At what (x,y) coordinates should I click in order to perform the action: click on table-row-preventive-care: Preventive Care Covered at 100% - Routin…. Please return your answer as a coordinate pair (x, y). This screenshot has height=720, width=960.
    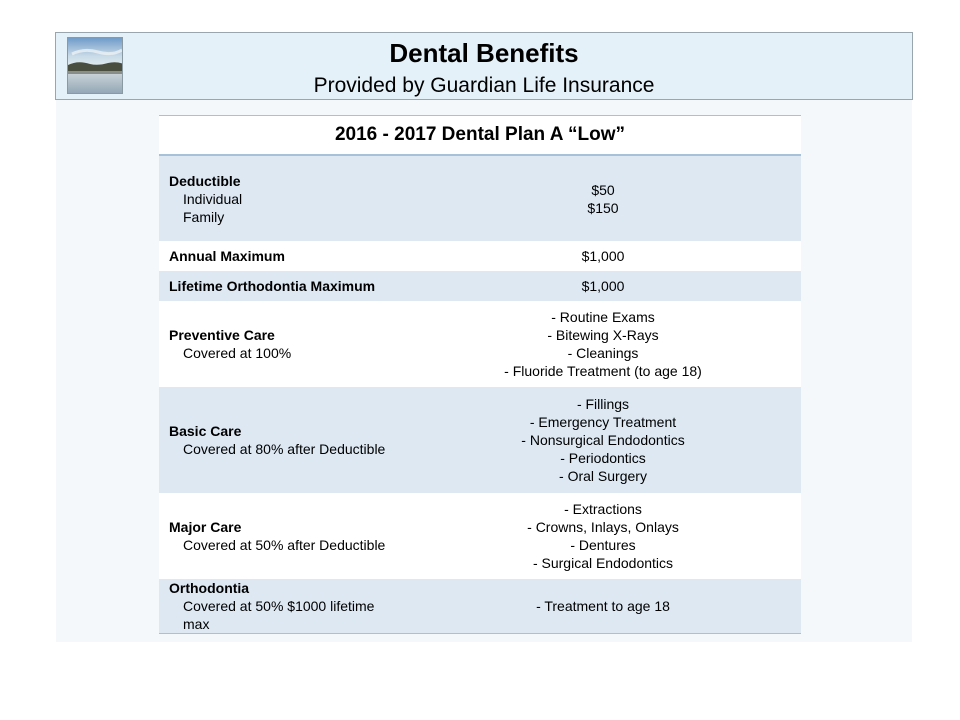
    Looking at the image, I should click on (480, 344).